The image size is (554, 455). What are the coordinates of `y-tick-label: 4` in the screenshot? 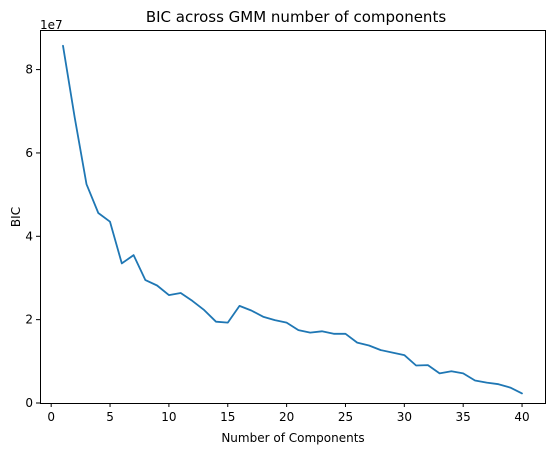 It's located at (29, 236).